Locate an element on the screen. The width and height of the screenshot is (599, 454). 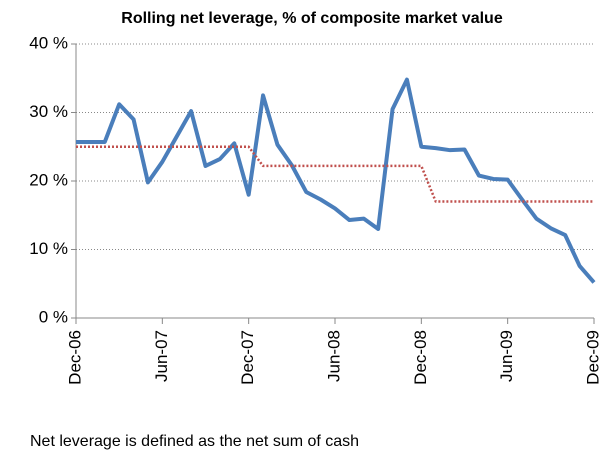
x-tick-label: Jun-07 is located at coordinates (161, 356).